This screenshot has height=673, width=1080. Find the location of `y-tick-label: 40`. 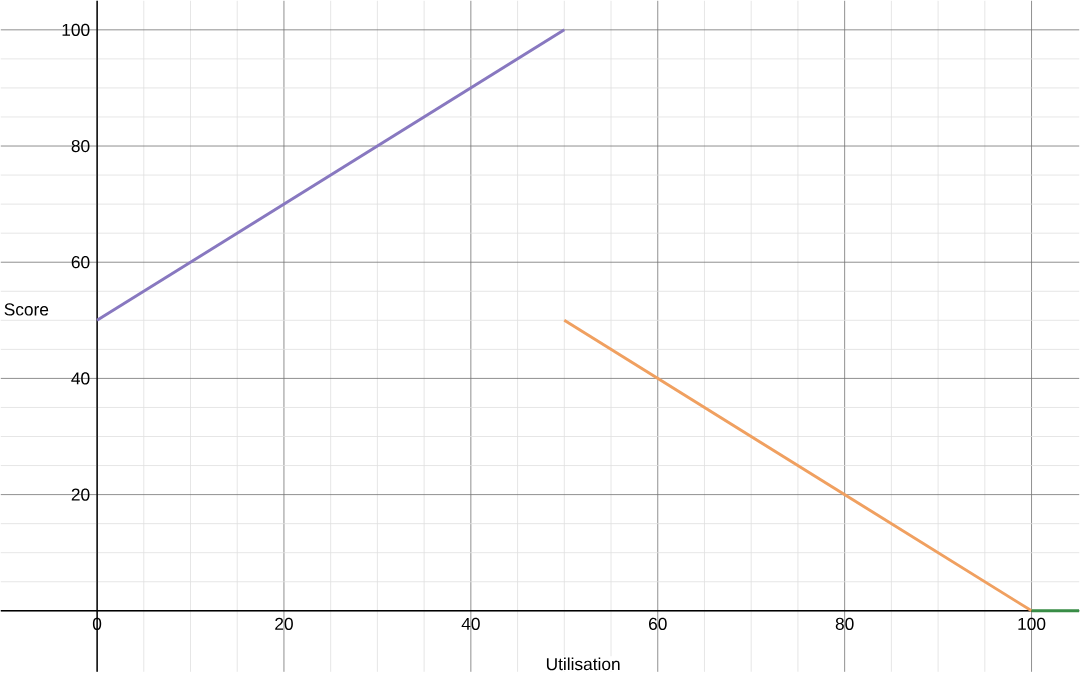

y-tick-label: 40 is located at coordinates (80, 378).